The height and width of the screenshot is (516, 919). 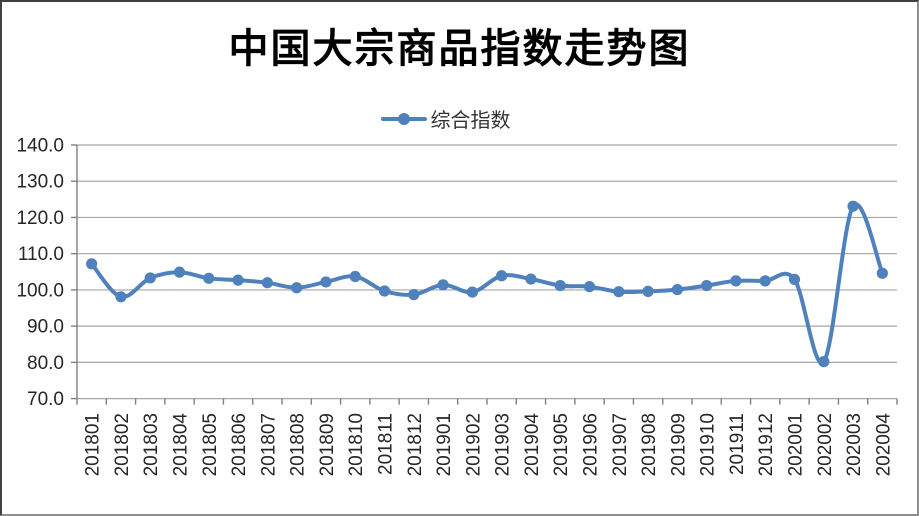 What do you see at coordinates (737, 444) in the screenshot?
I see `x-axis-label: 201911` at bounding box center [737, 444].